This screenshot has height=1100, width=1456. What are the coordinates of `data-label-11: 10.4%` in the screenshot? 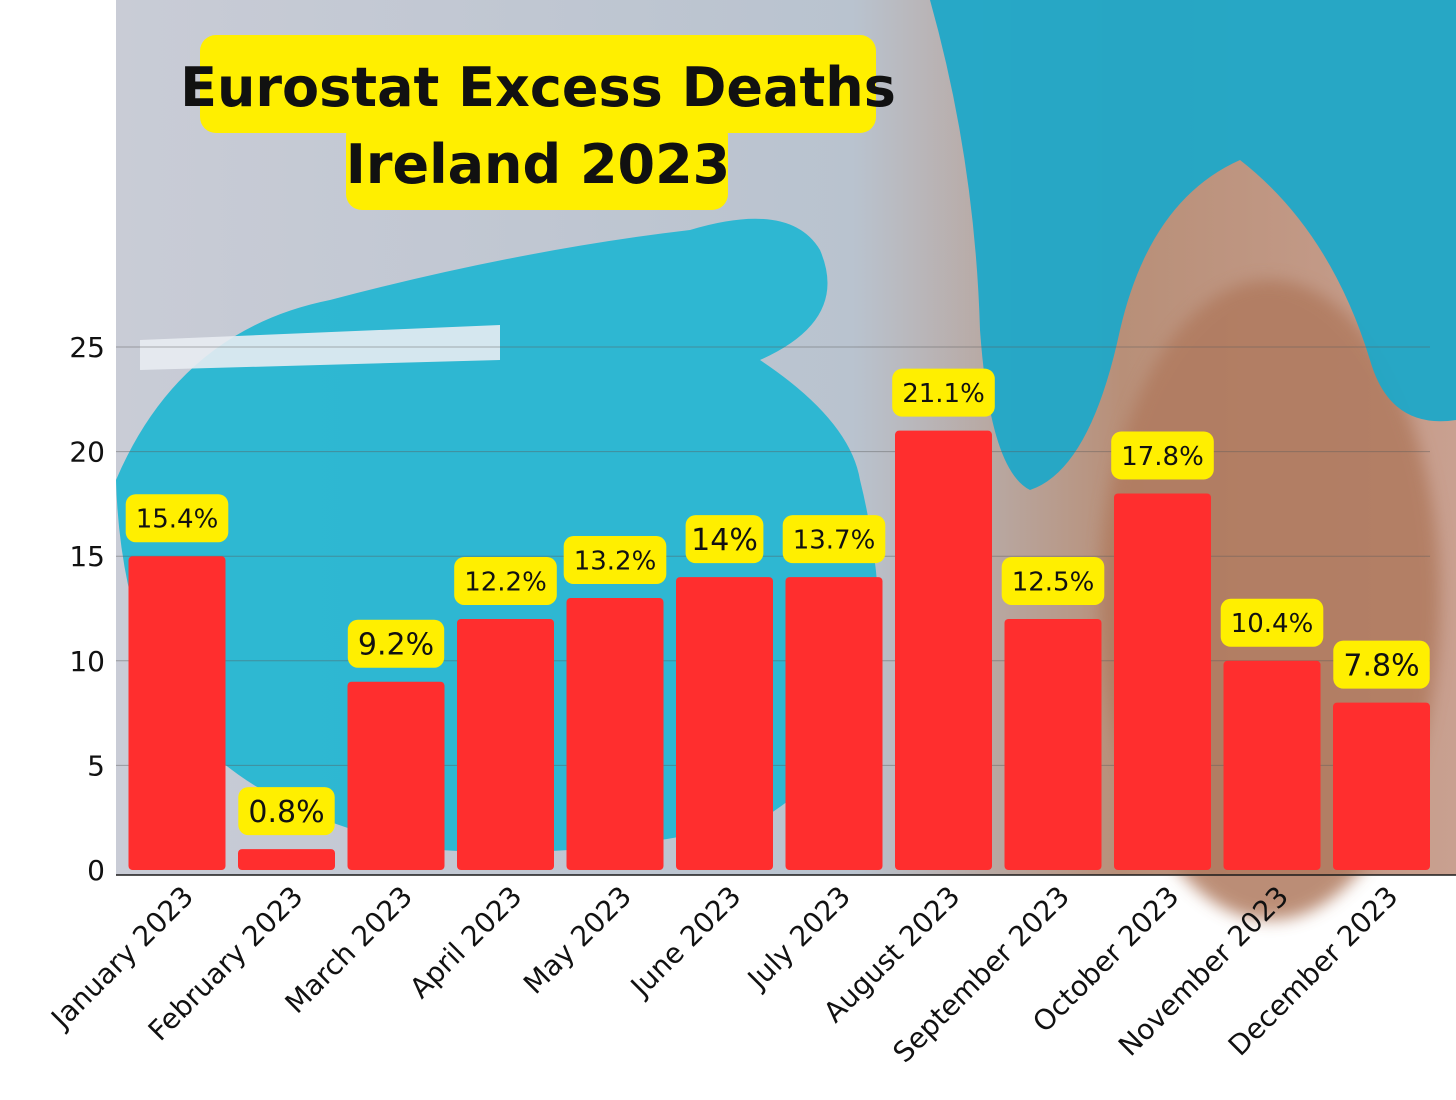 It's located at (1272, 624).